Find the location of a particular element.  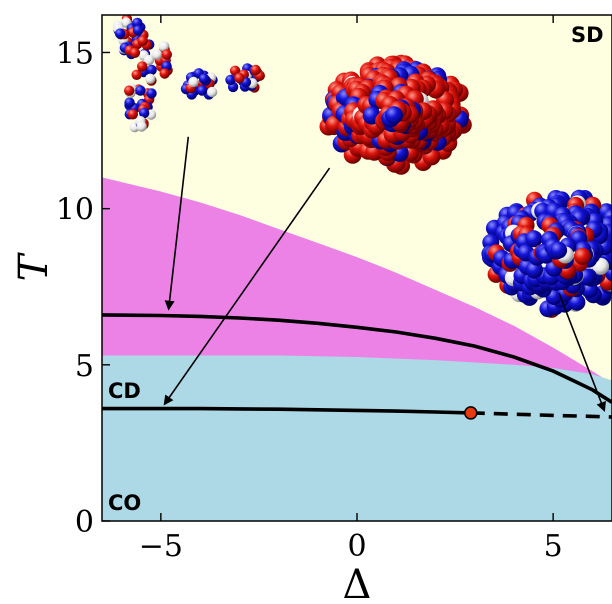

series-layer is located at coordinates (357, 366).